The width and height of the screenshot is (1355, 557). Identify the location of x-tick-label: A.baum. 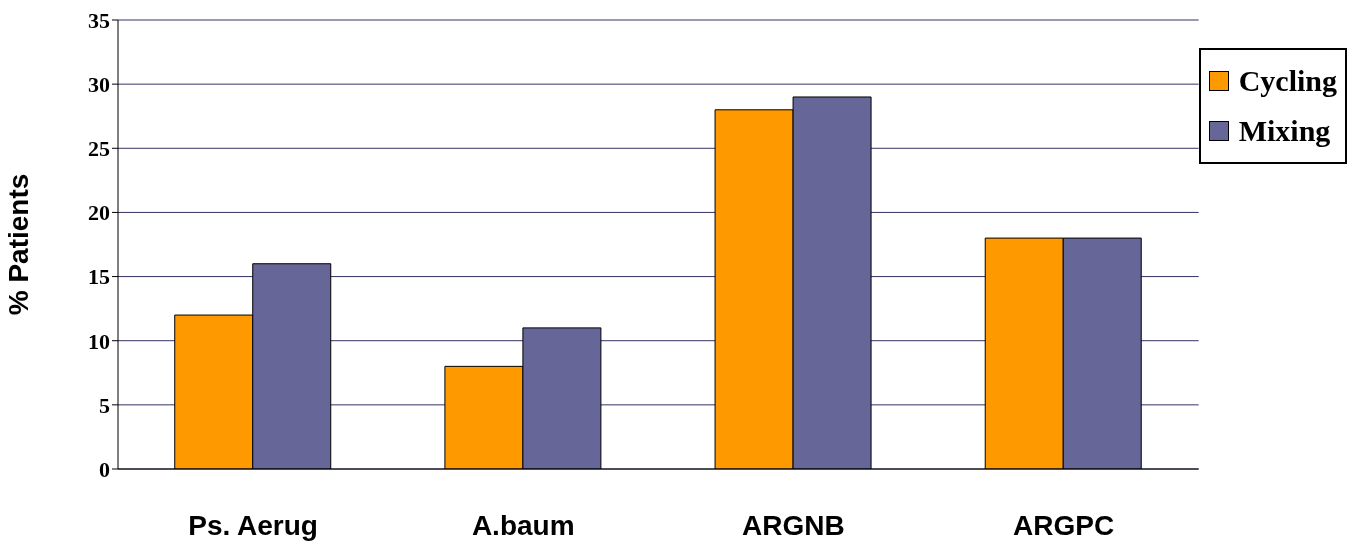
(523, 525).